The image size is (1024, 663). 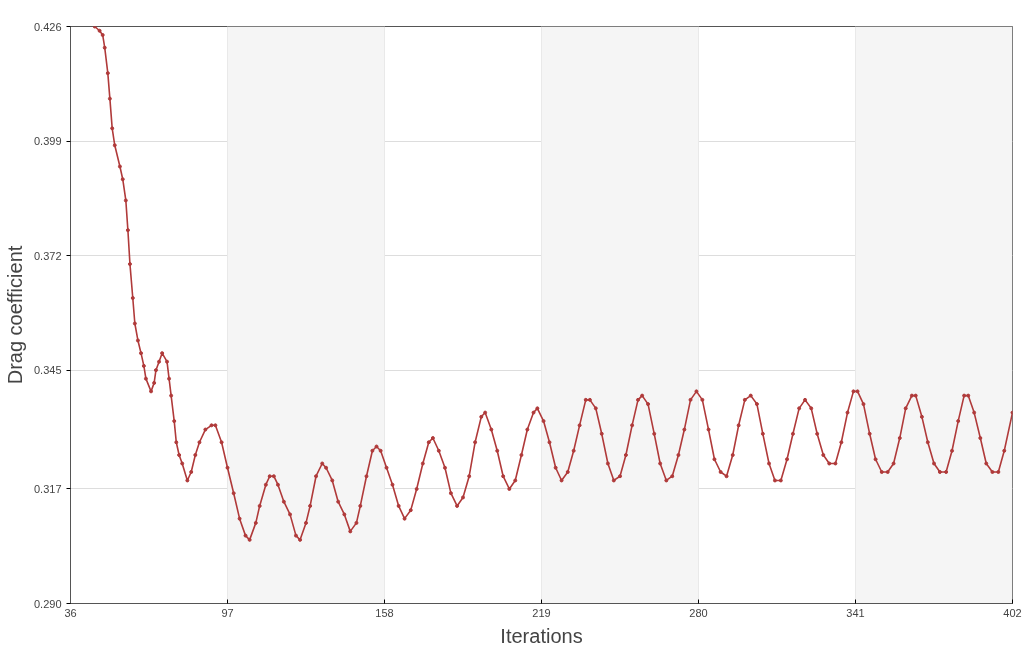 I want to click on y-tick-label: 0.290, so click(x=47, y=603).